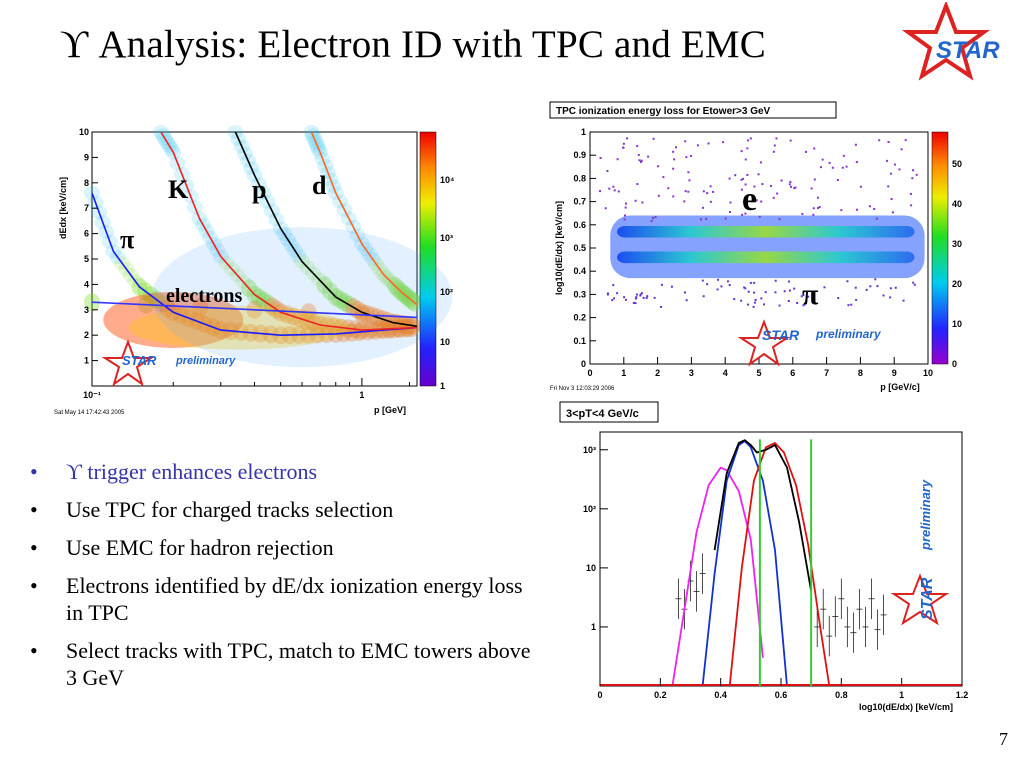 The image size is (1024, 768). What do you see at coordinates (749, 199) in the screenshot?
I see `label-e: e` at bounding box center [749, 199].